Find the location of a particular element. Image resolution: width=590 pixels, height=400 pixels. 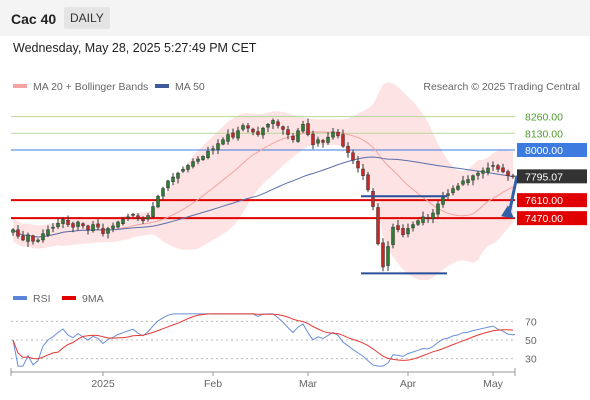

timeframe-badge: DAILY is located at coordinates (87, 18).